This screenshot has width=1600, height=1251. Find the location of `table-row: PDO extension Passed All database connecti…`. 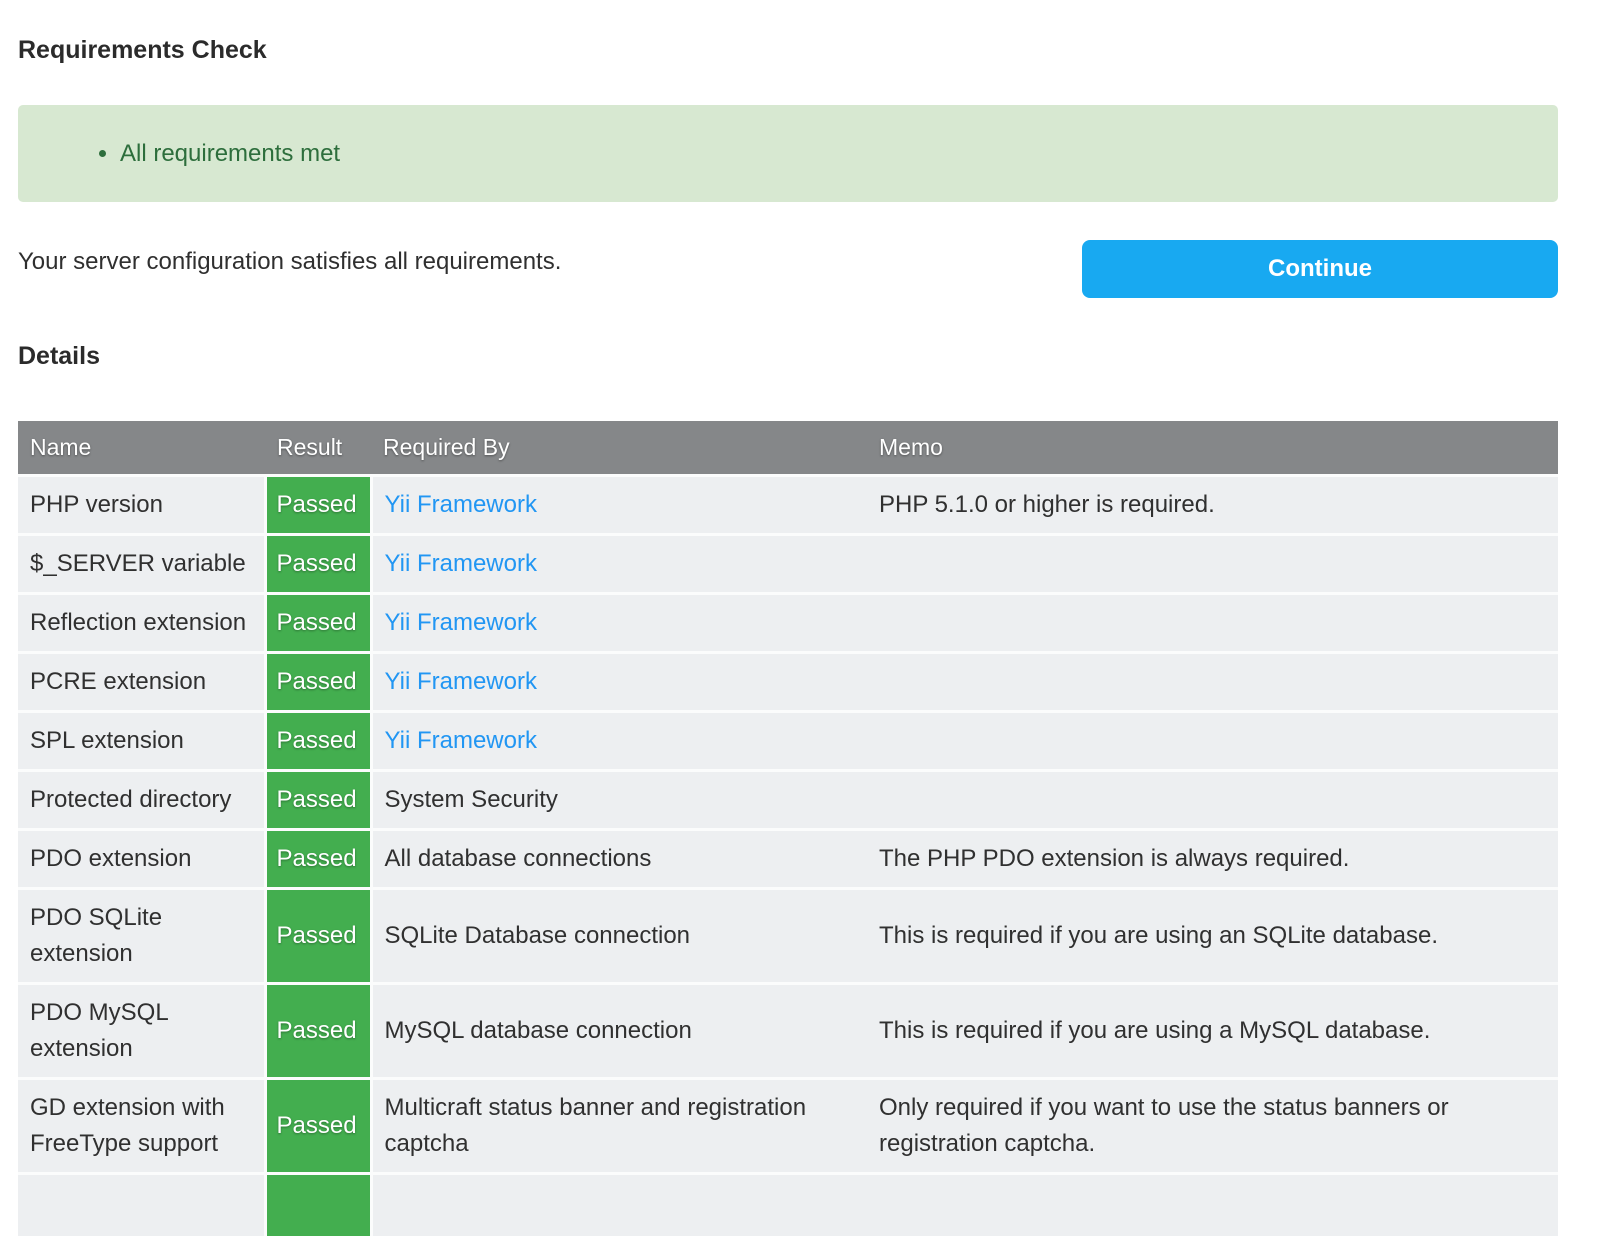

table-row: PDO extension Passed All database connecti… is located at coordinates (788, 858).